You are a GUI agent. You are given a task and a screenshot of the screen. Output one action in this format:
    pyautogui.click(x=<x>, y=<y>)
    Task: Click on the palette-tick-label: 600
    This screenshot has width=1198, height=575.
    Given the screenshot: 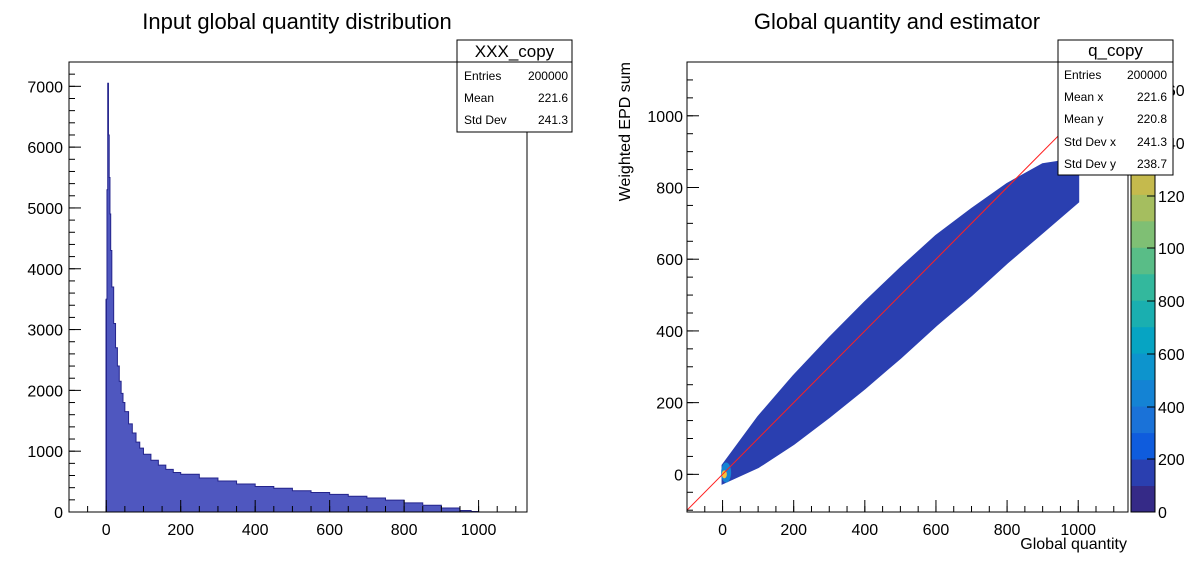 What is the action you would take?
    pyautogui.click(x=1171, y=355)
    